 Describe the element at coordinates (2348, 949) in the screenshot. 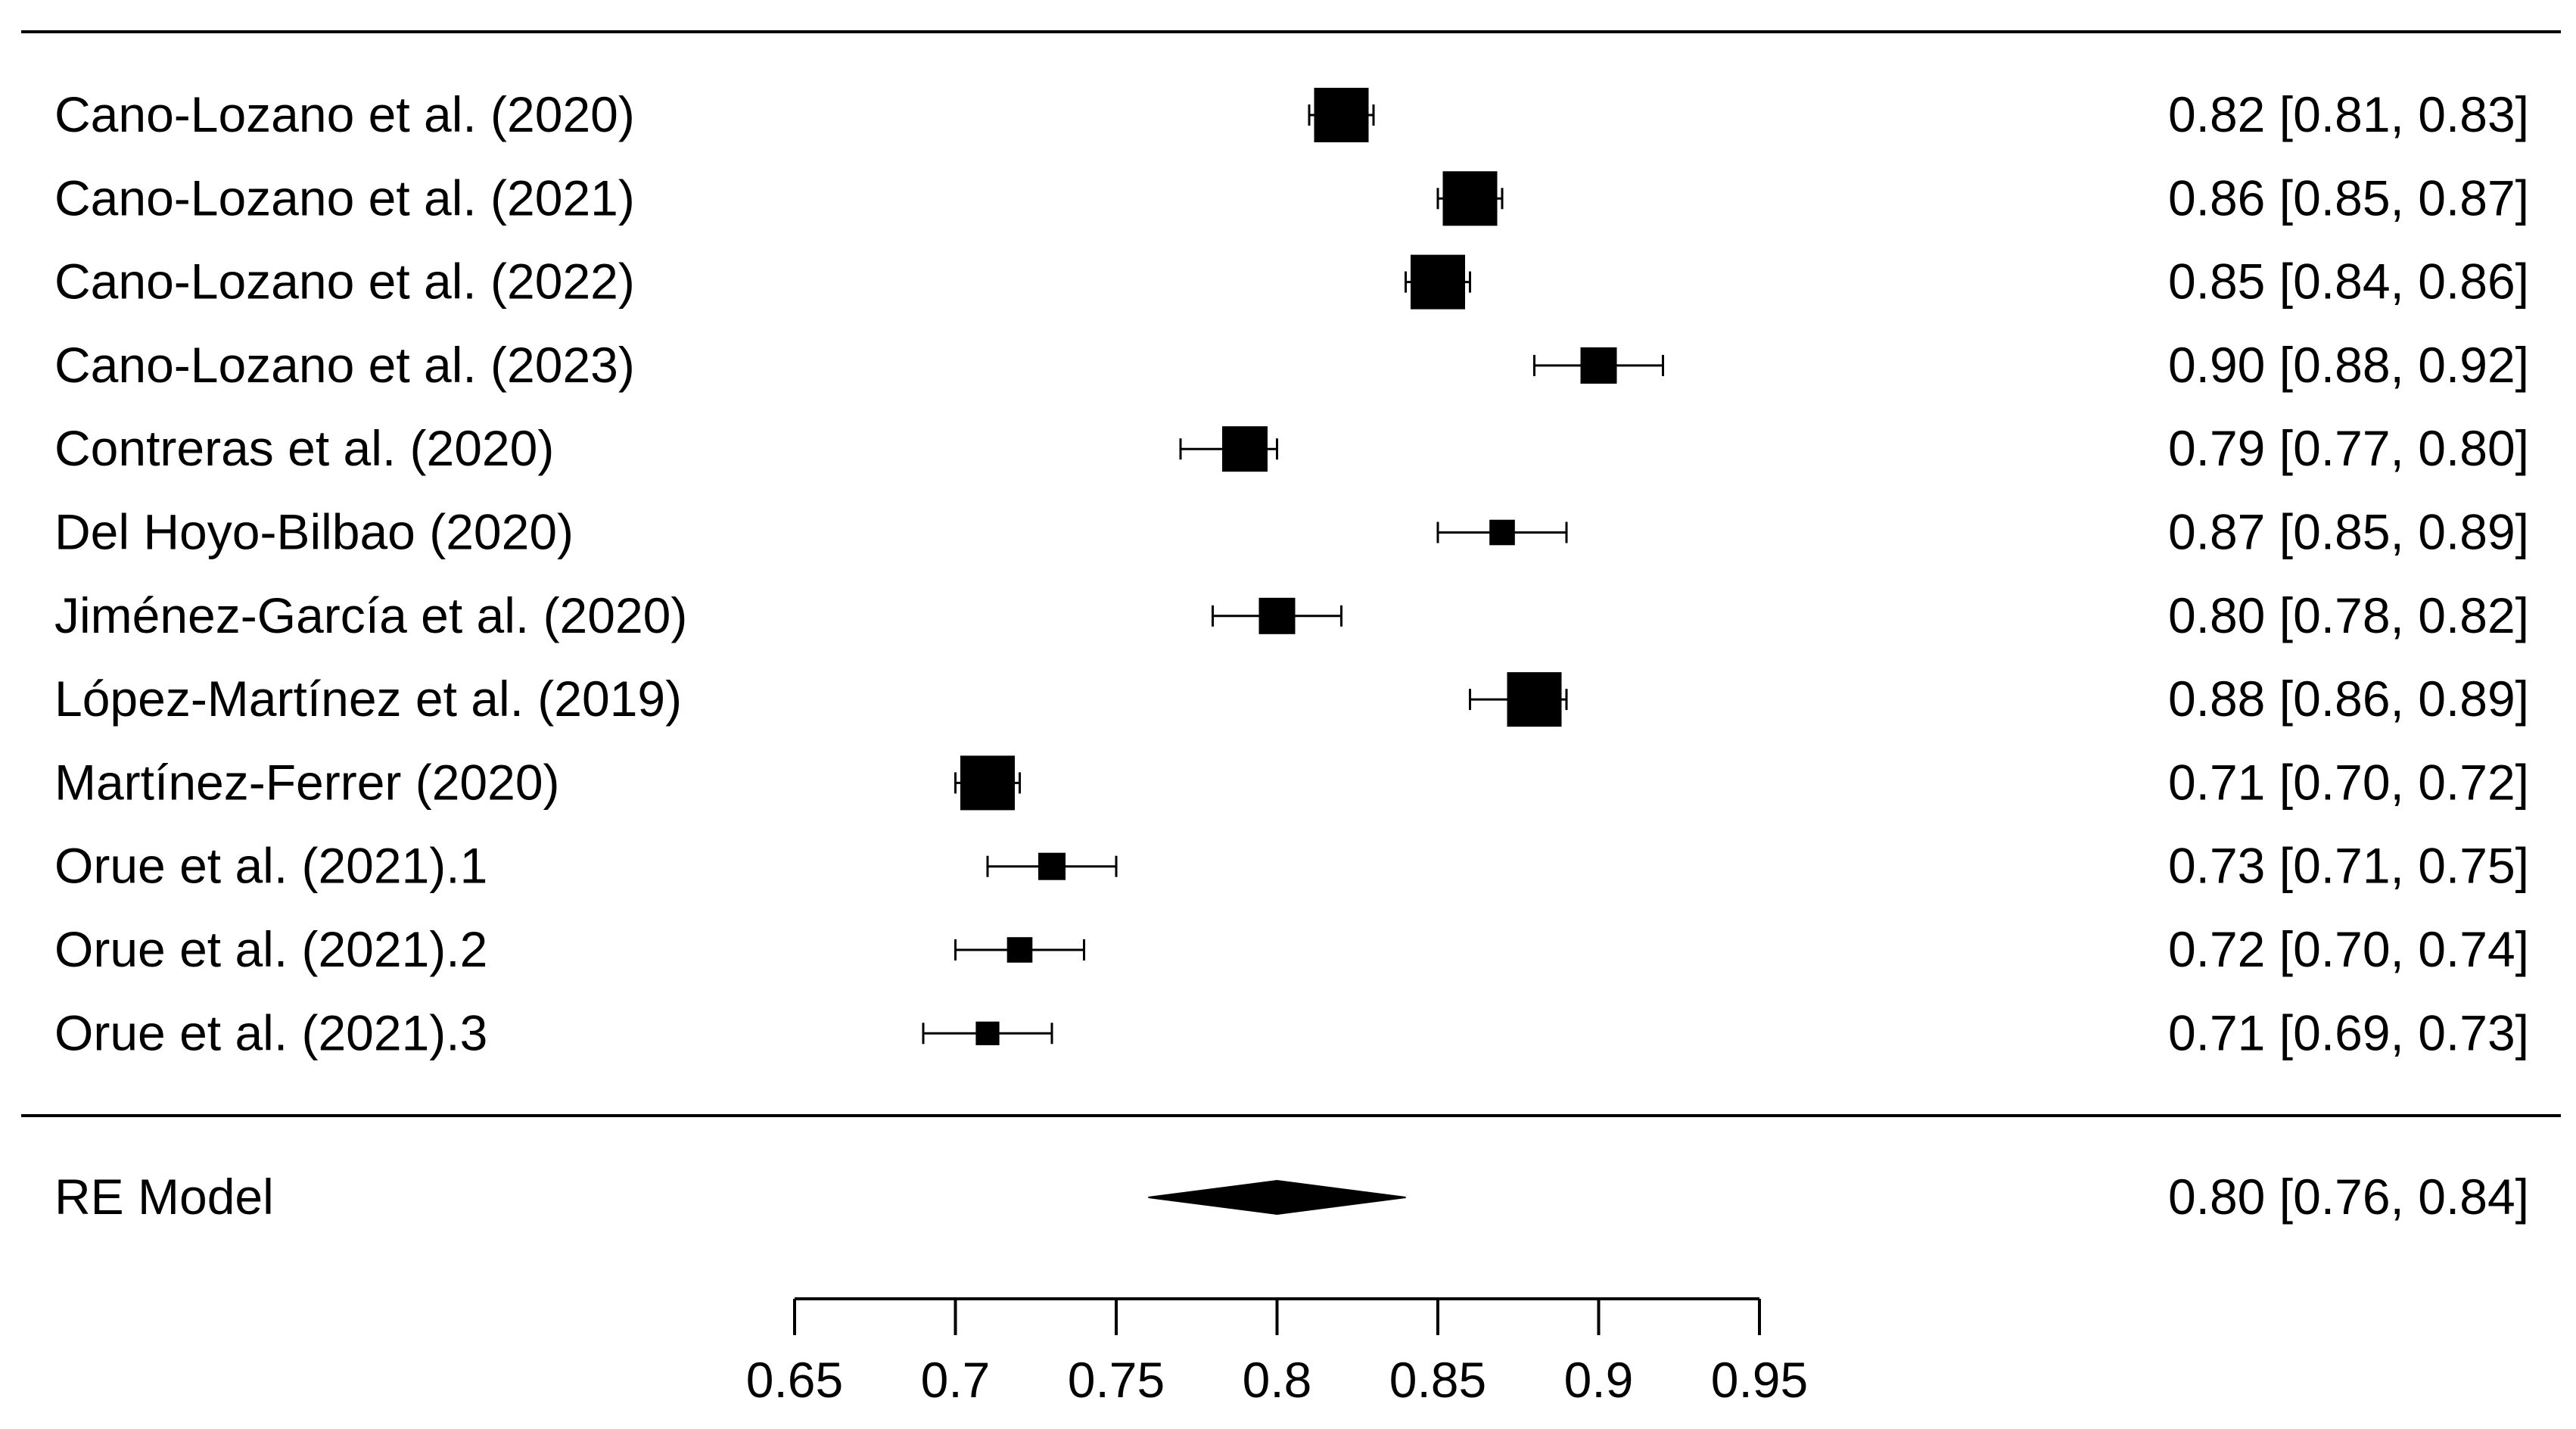

I see `study-estimate-text: 0.72 [0.70, 0.74]` at that location.